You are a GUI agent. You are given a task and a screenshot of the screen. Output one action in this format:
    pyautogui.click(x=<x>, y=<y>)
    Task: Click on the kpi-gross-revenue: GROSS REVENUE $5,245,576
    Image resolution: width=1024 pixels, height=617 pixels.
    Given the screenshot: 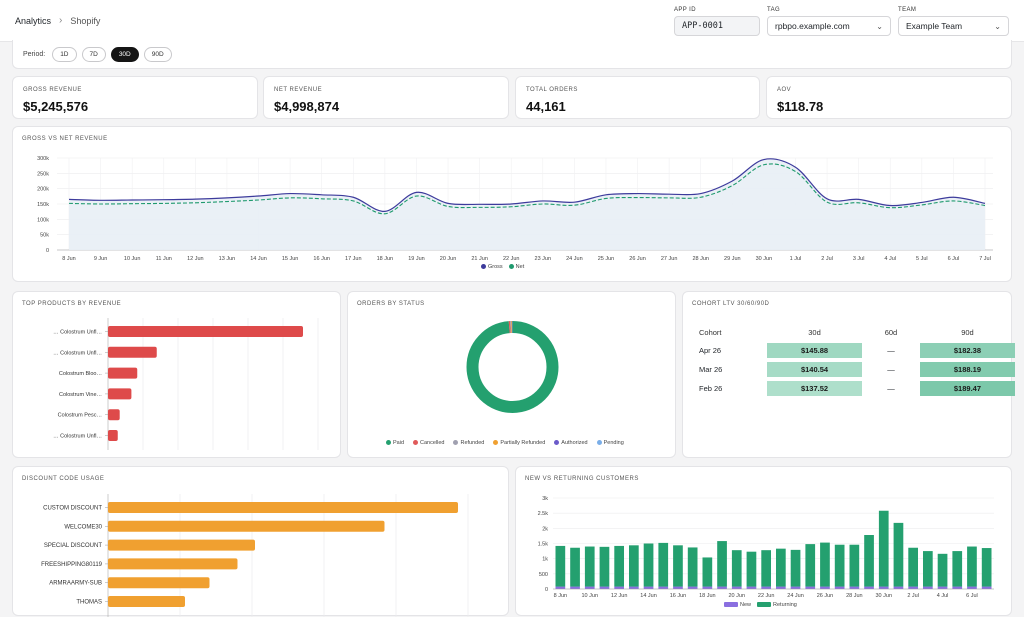 What is the action you would take?
    pyautogui.click(x=135, y=97)
    